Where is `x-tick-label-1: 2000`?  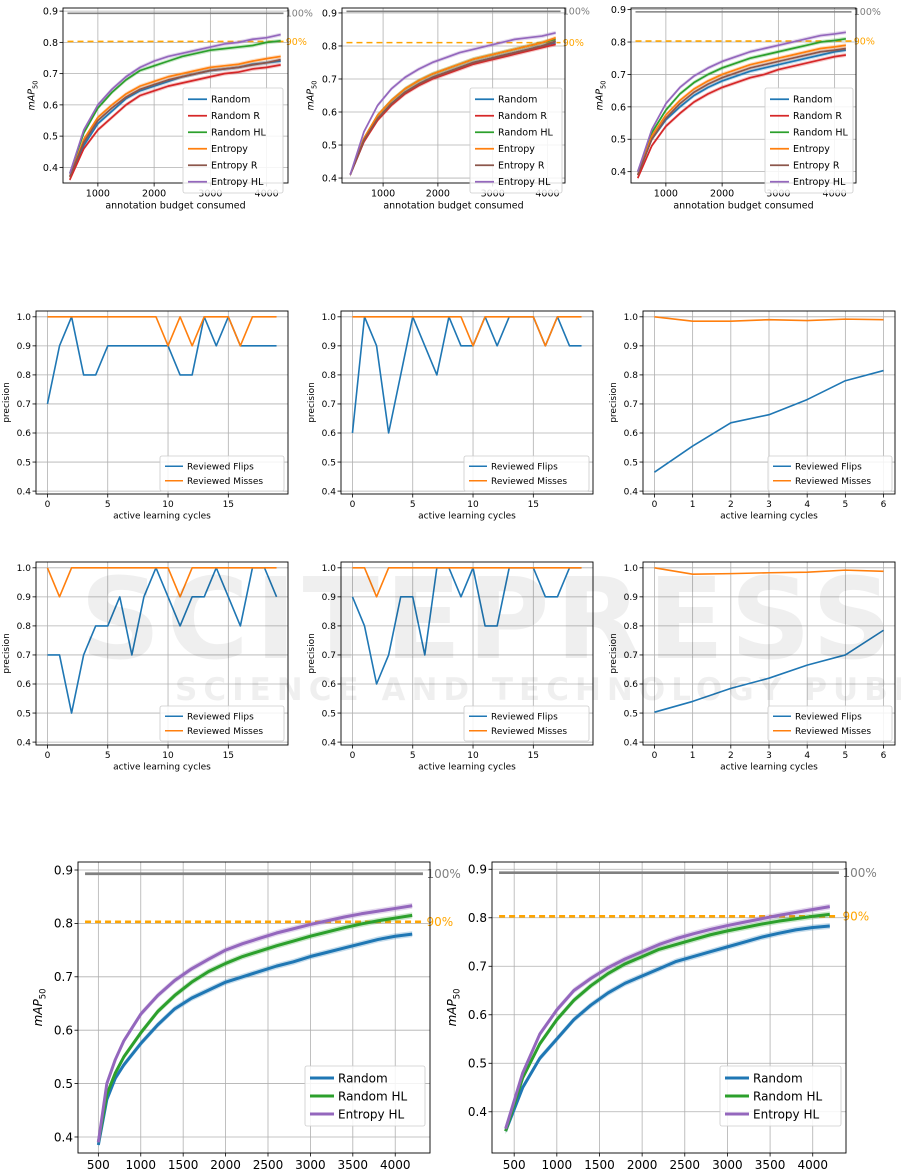 x-tick-label-1: 2000 is located at coordinates (722, 194).